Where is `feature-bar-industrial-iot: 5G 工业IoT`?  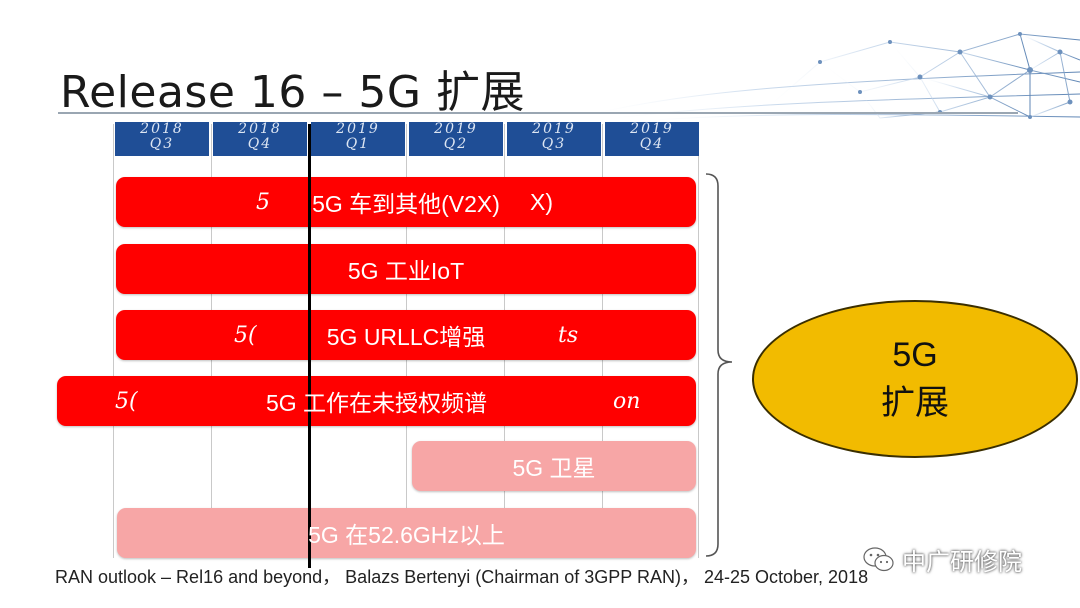 feature-bar-industrial-iot: 5G 工业IoT is located at coordinates (406, 269).